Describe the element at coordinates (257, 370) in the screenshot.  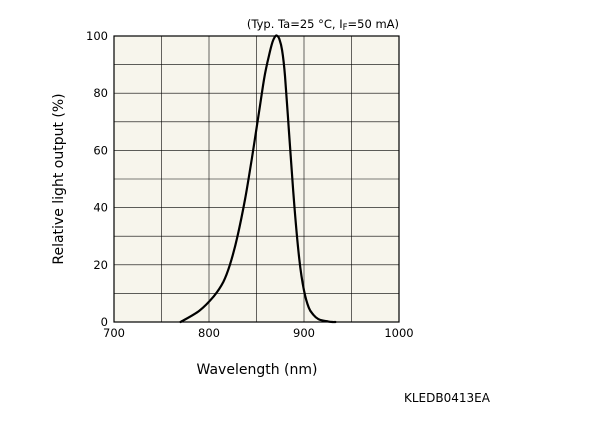
I see `x-axis-label: Wavelength (nm)` at that location.